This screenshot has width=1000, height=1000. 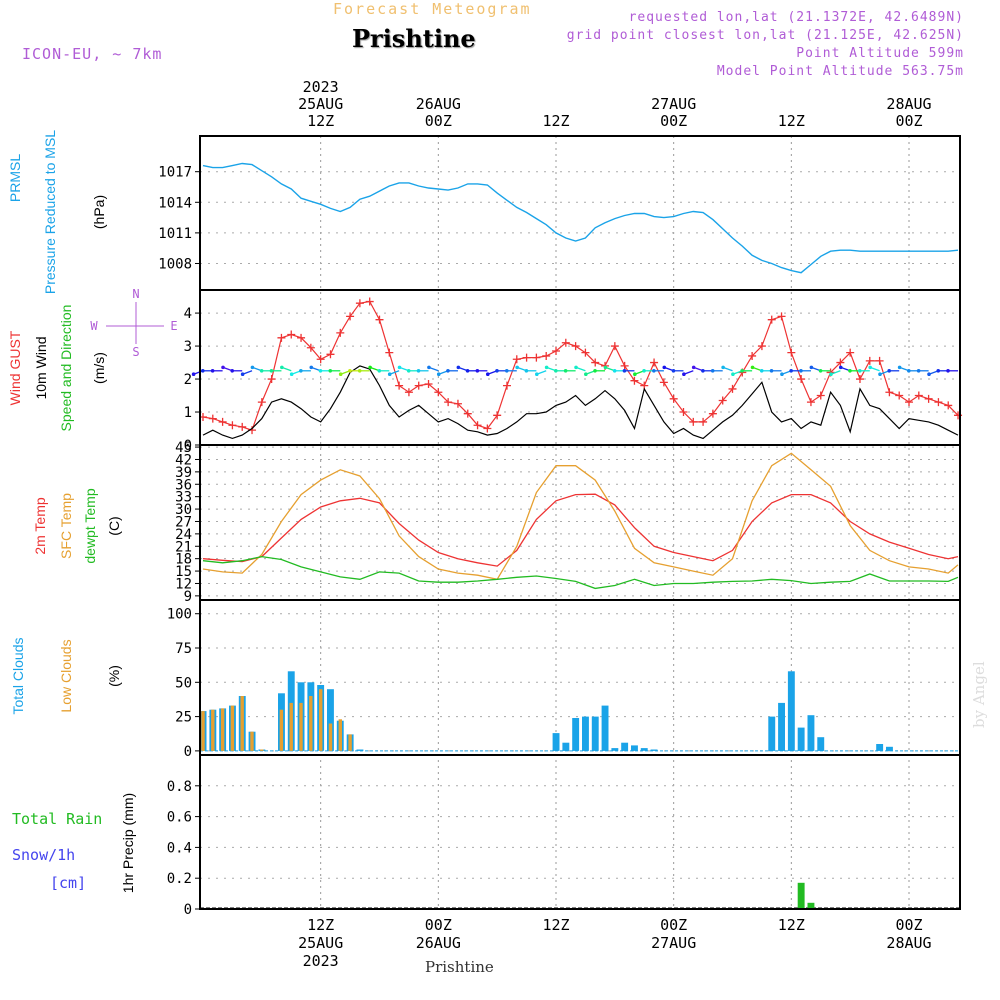 I want to click on pressure-line, so click(x=580, y=218).